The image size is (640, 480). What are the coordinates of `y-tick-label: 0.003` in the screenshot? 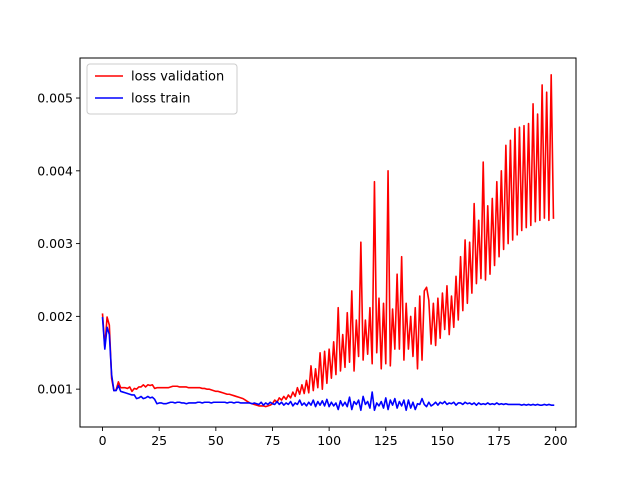 It's located at (55, 243).